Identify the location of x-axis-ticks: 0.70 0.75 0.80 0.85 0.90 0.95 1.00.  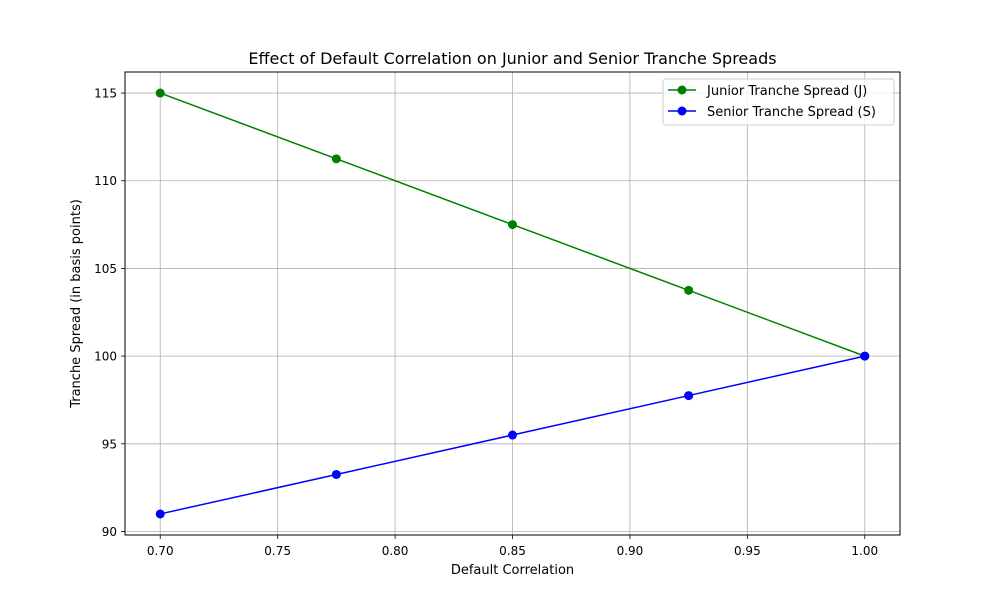
(512, 546).